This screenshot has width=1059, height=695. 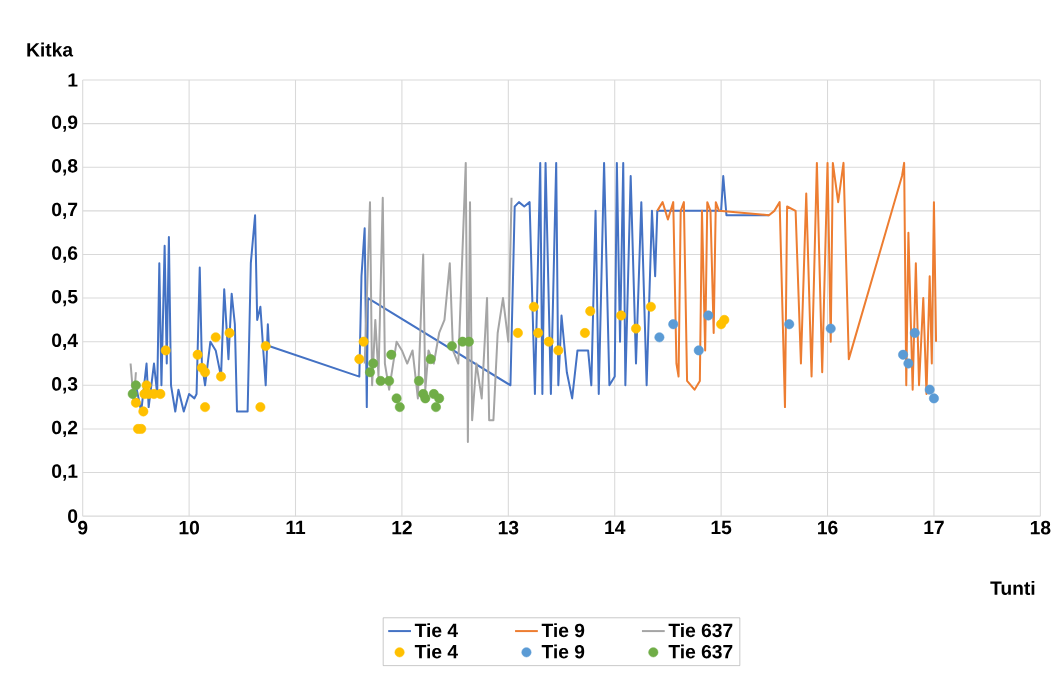 What do you see at coordinates (1040, 527) in the screenshot?
I see `x-tick-label: 18` at bounding box center [1040, 527].